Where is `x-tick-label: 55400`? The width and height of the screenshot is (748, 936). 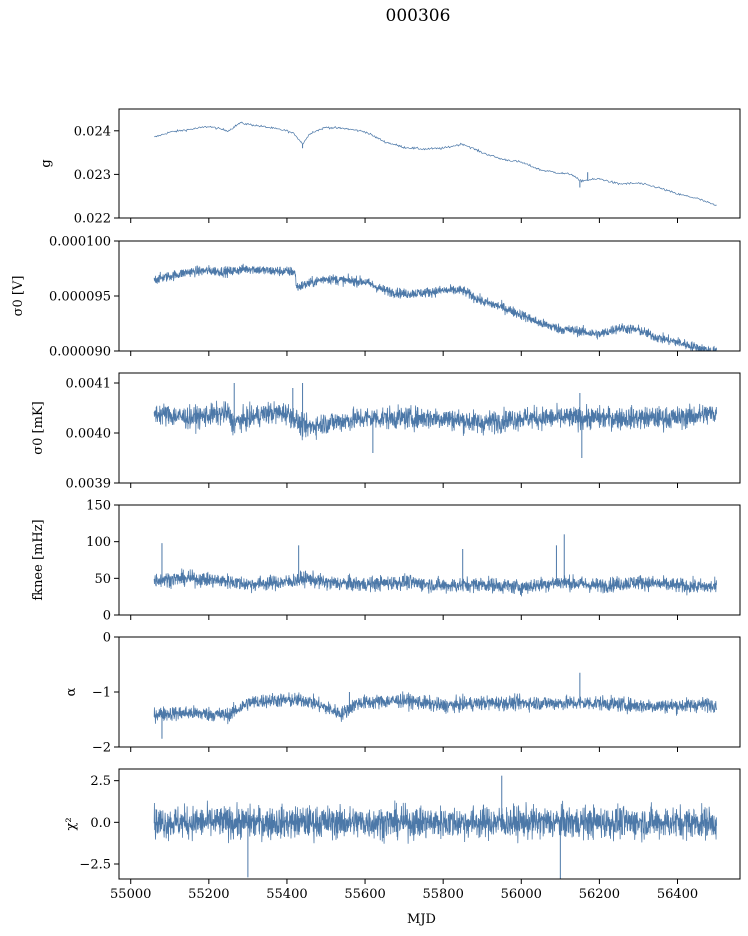 x-tick-label: 55400 is located at coordinates (286, 894).